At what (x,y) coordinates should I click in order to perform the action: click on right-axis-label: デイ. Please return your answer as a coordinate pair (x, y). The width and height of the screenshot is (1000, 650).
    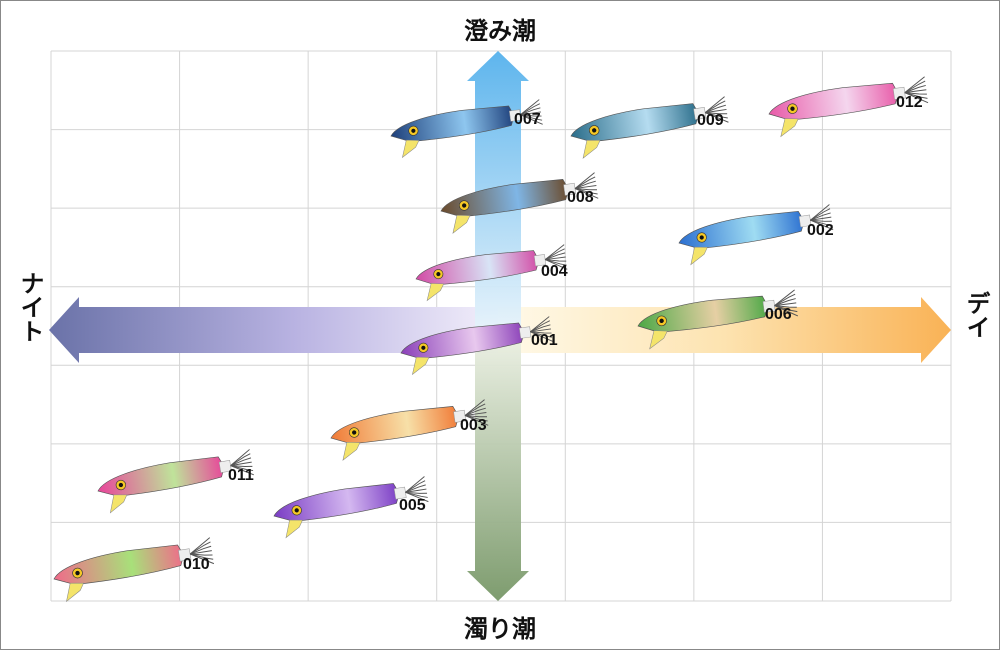
    Looking at the image, I should click on (976, 315).